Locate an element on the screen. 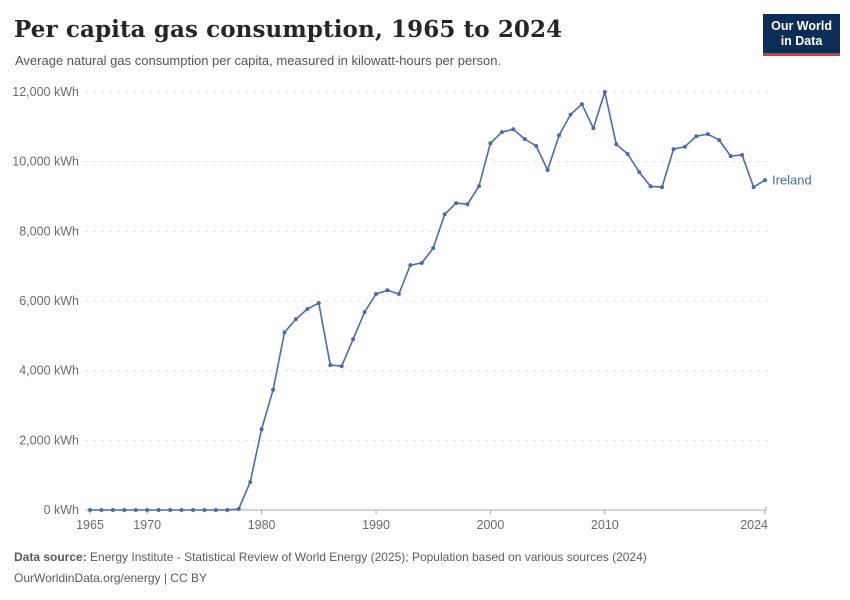 The height and width of the screenshot is (600, 850). data-point-2022 is located at coordinates (742, 155).